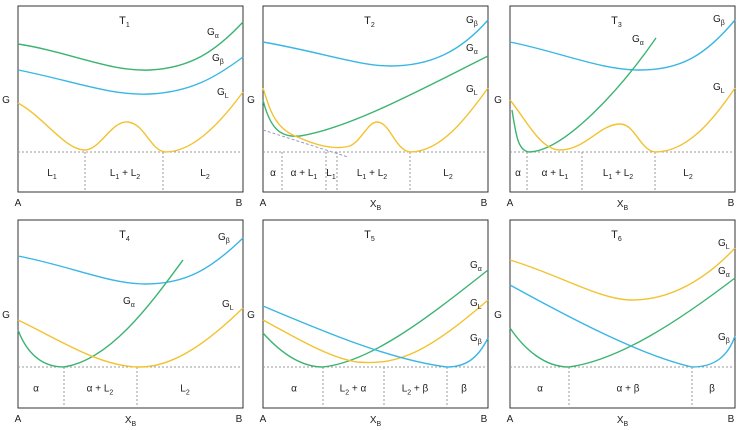  What do you see at coordinates (124, 236) in the screenshot?
I see `panel-title: T4` at bounding box center [124, 236].